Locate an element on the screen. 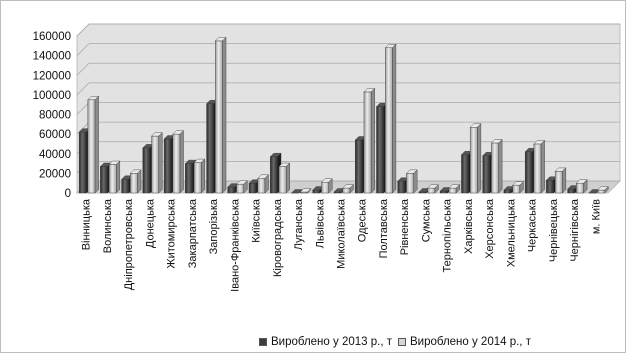 The image size is (627, 354). x-category-label: Закарпатська is located at coordinates (193, 233).